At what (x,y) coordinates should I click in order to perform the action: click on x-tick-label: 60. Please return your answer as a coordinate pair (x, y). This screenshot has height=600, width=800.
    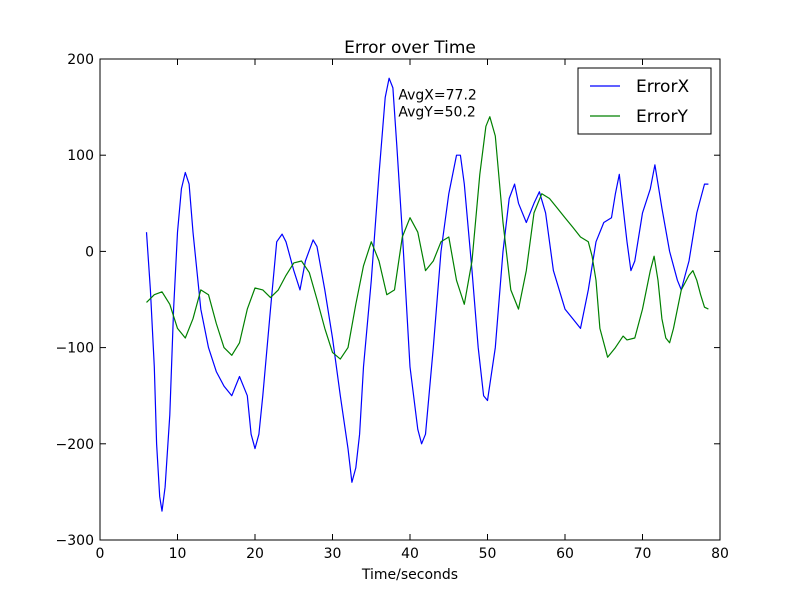
    Looking at the image, I should click on (565, 554).